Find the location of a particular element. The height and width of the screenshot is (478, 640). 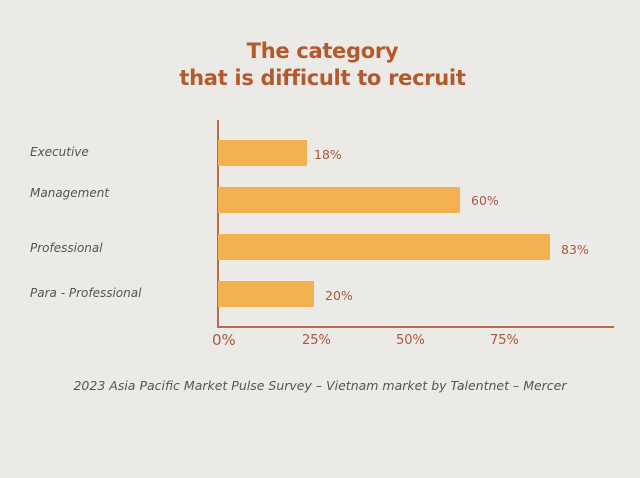

value-label-professional: 83% is located at coordinates (575, 249).